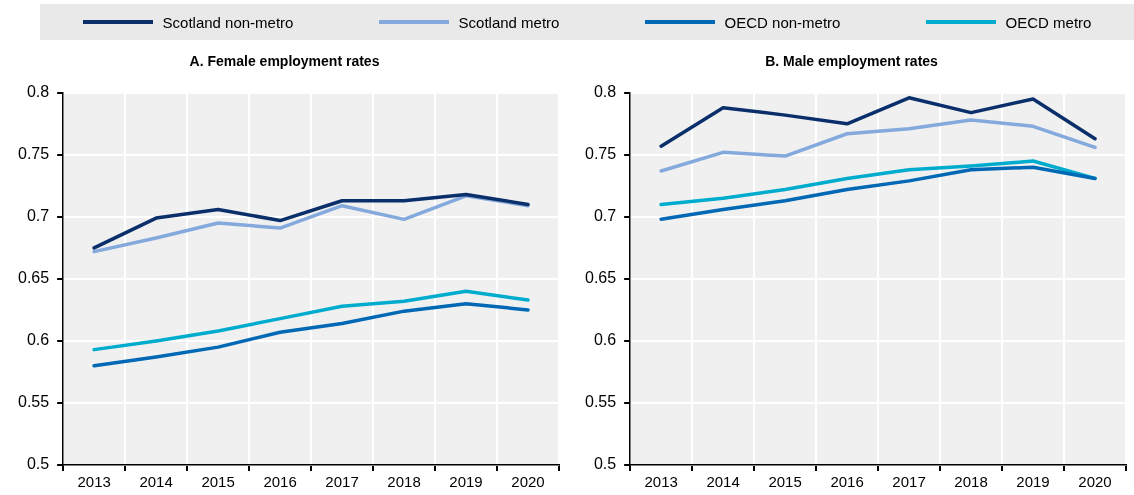 This screenshot has height=495, width=1134. I want to click on legend-label: Scotland non-metro, so click(228, 22).